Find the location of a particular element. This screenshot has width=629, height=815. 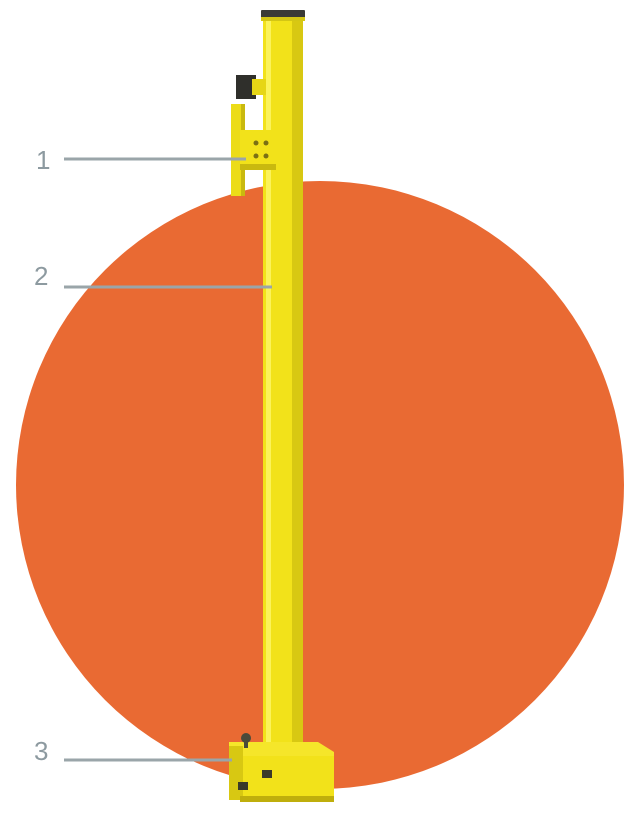

post-cap is located at coordinates (283, 14).